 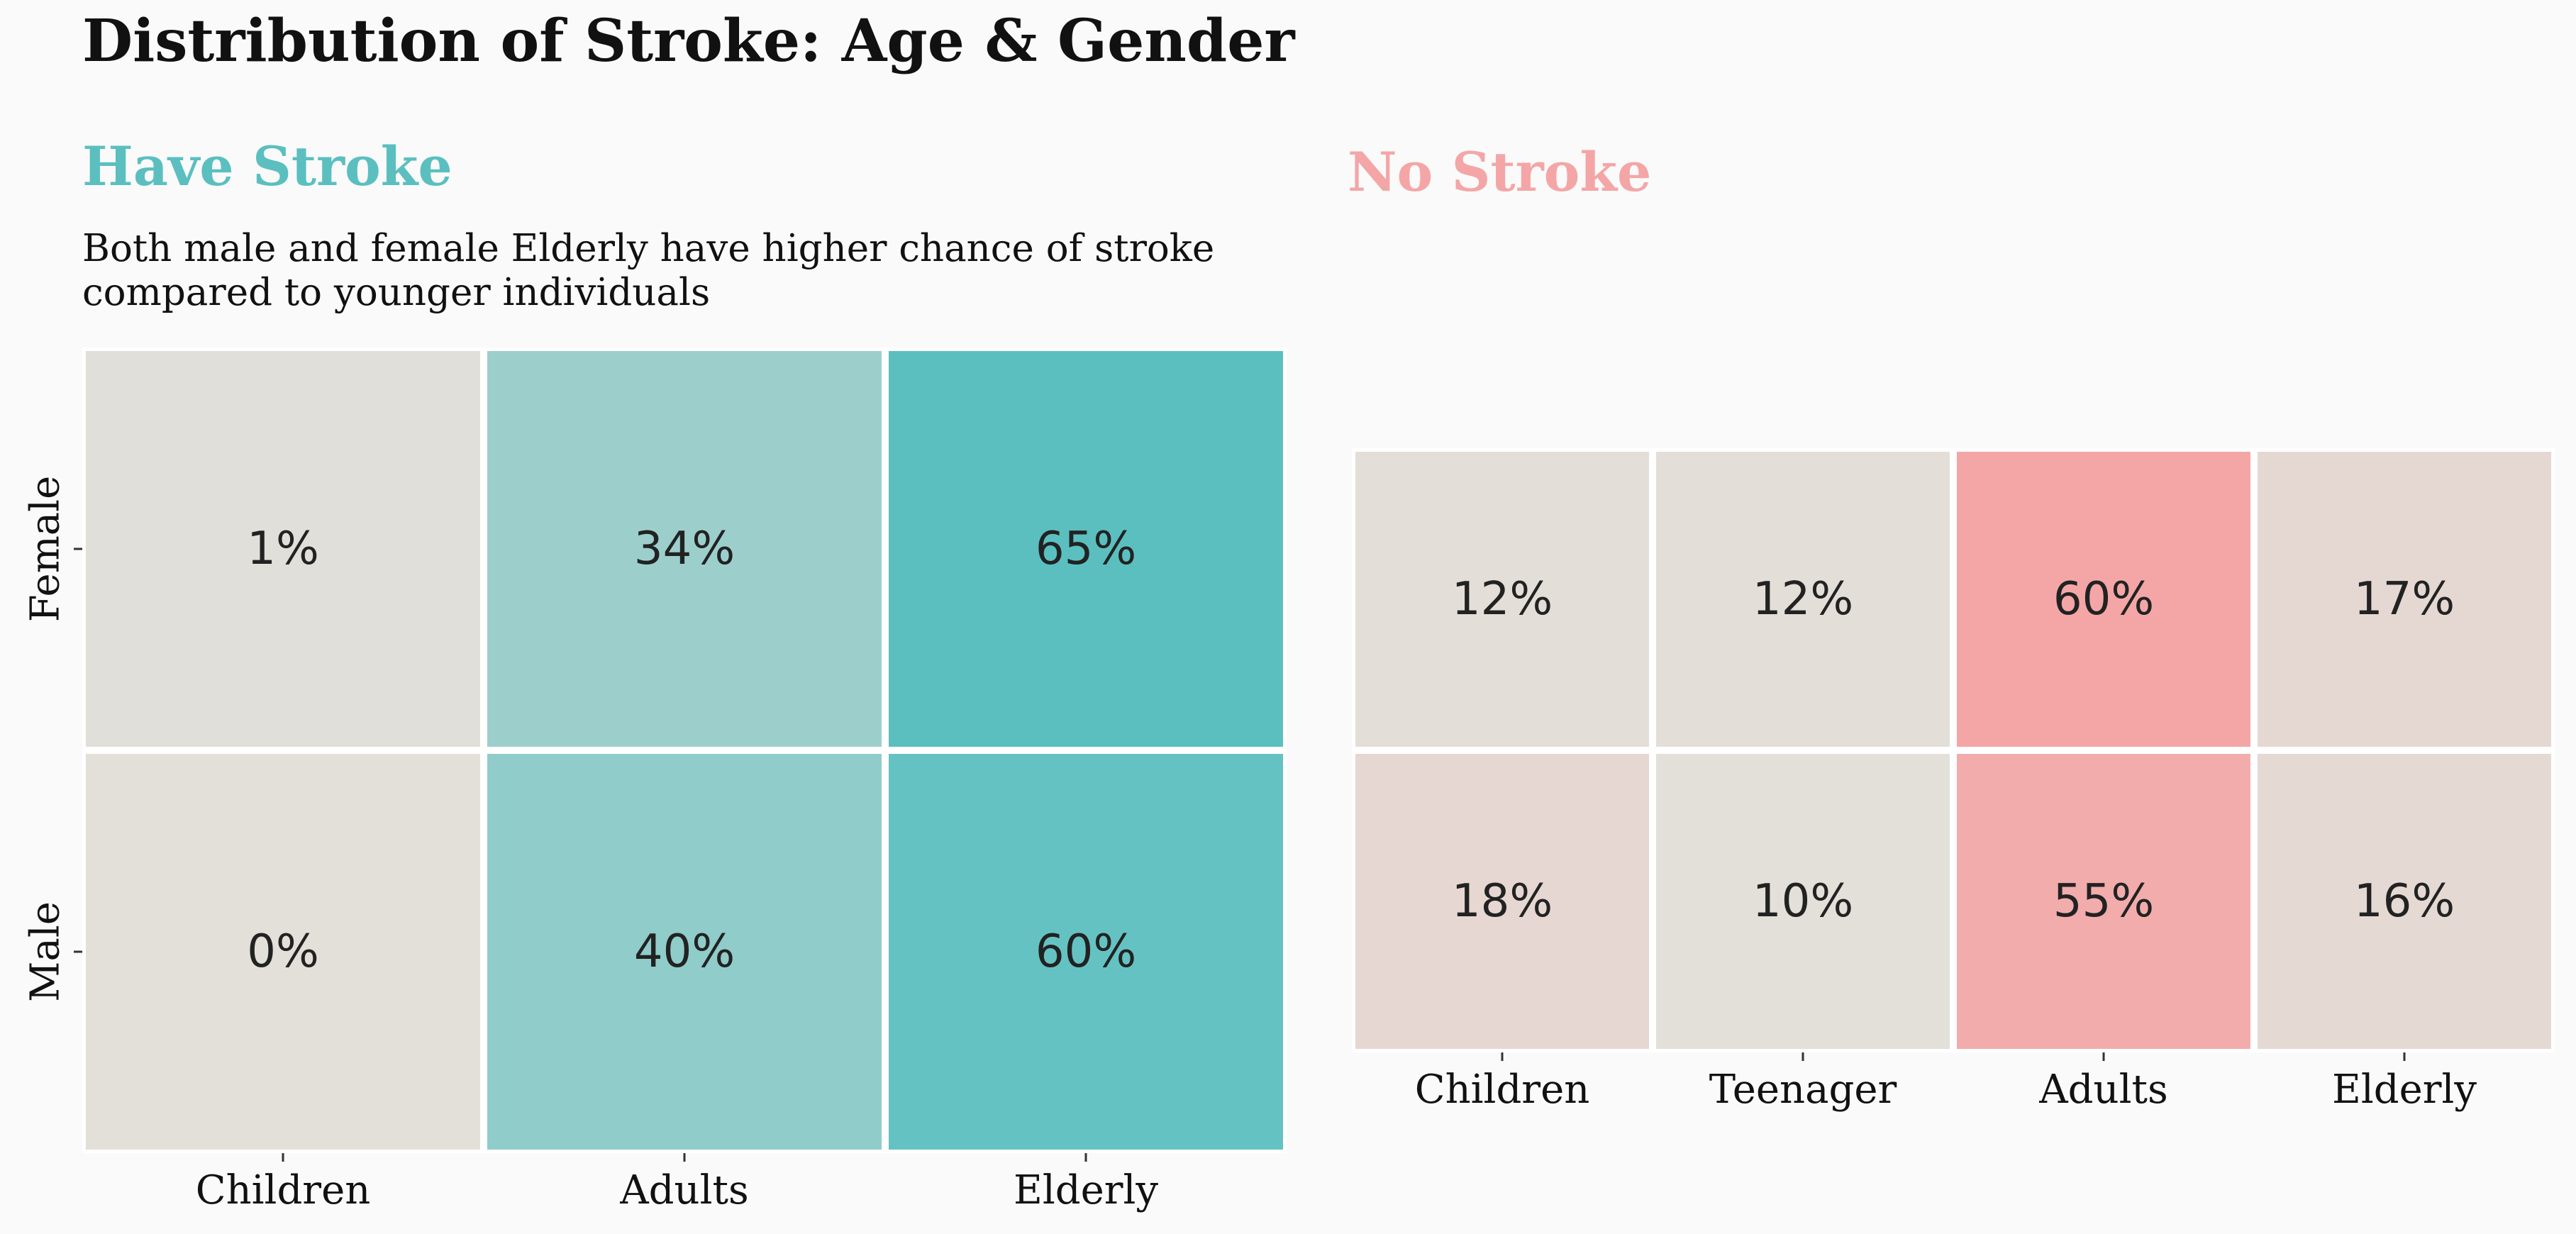 I want to click on no-stroke-cell-label: 60%, so click(x=2103, y=599).